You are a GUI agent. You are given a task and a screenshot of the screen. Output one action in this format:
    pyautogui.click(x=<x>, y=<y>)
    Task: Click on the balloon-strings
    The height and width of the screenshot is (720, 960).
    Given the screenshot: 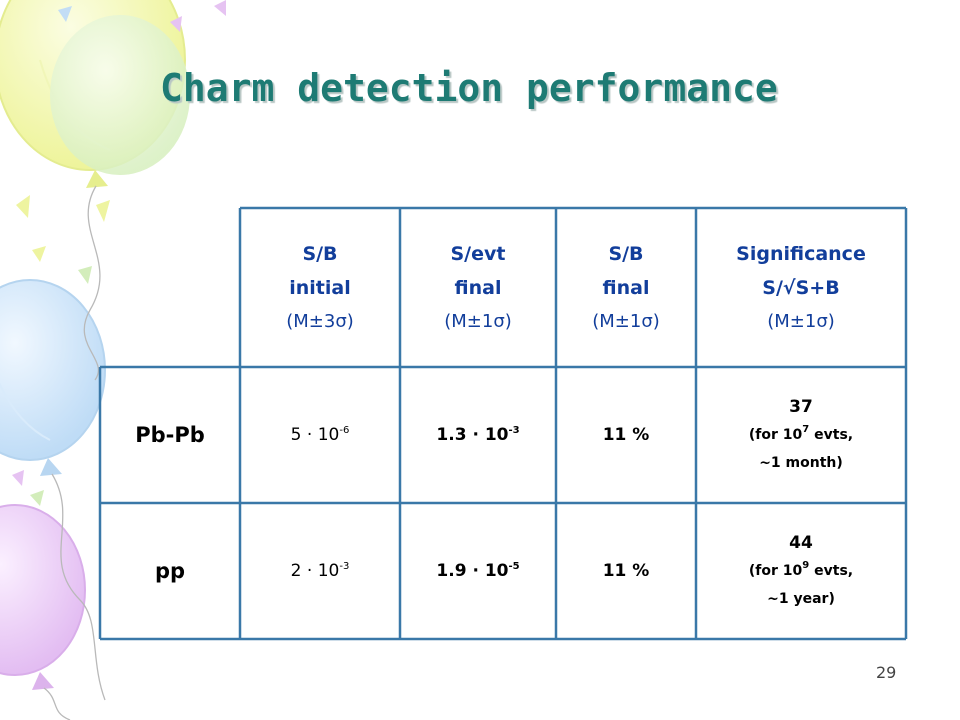 What is the action you would take?
    pyautogui.click(x=74, y=452)
    